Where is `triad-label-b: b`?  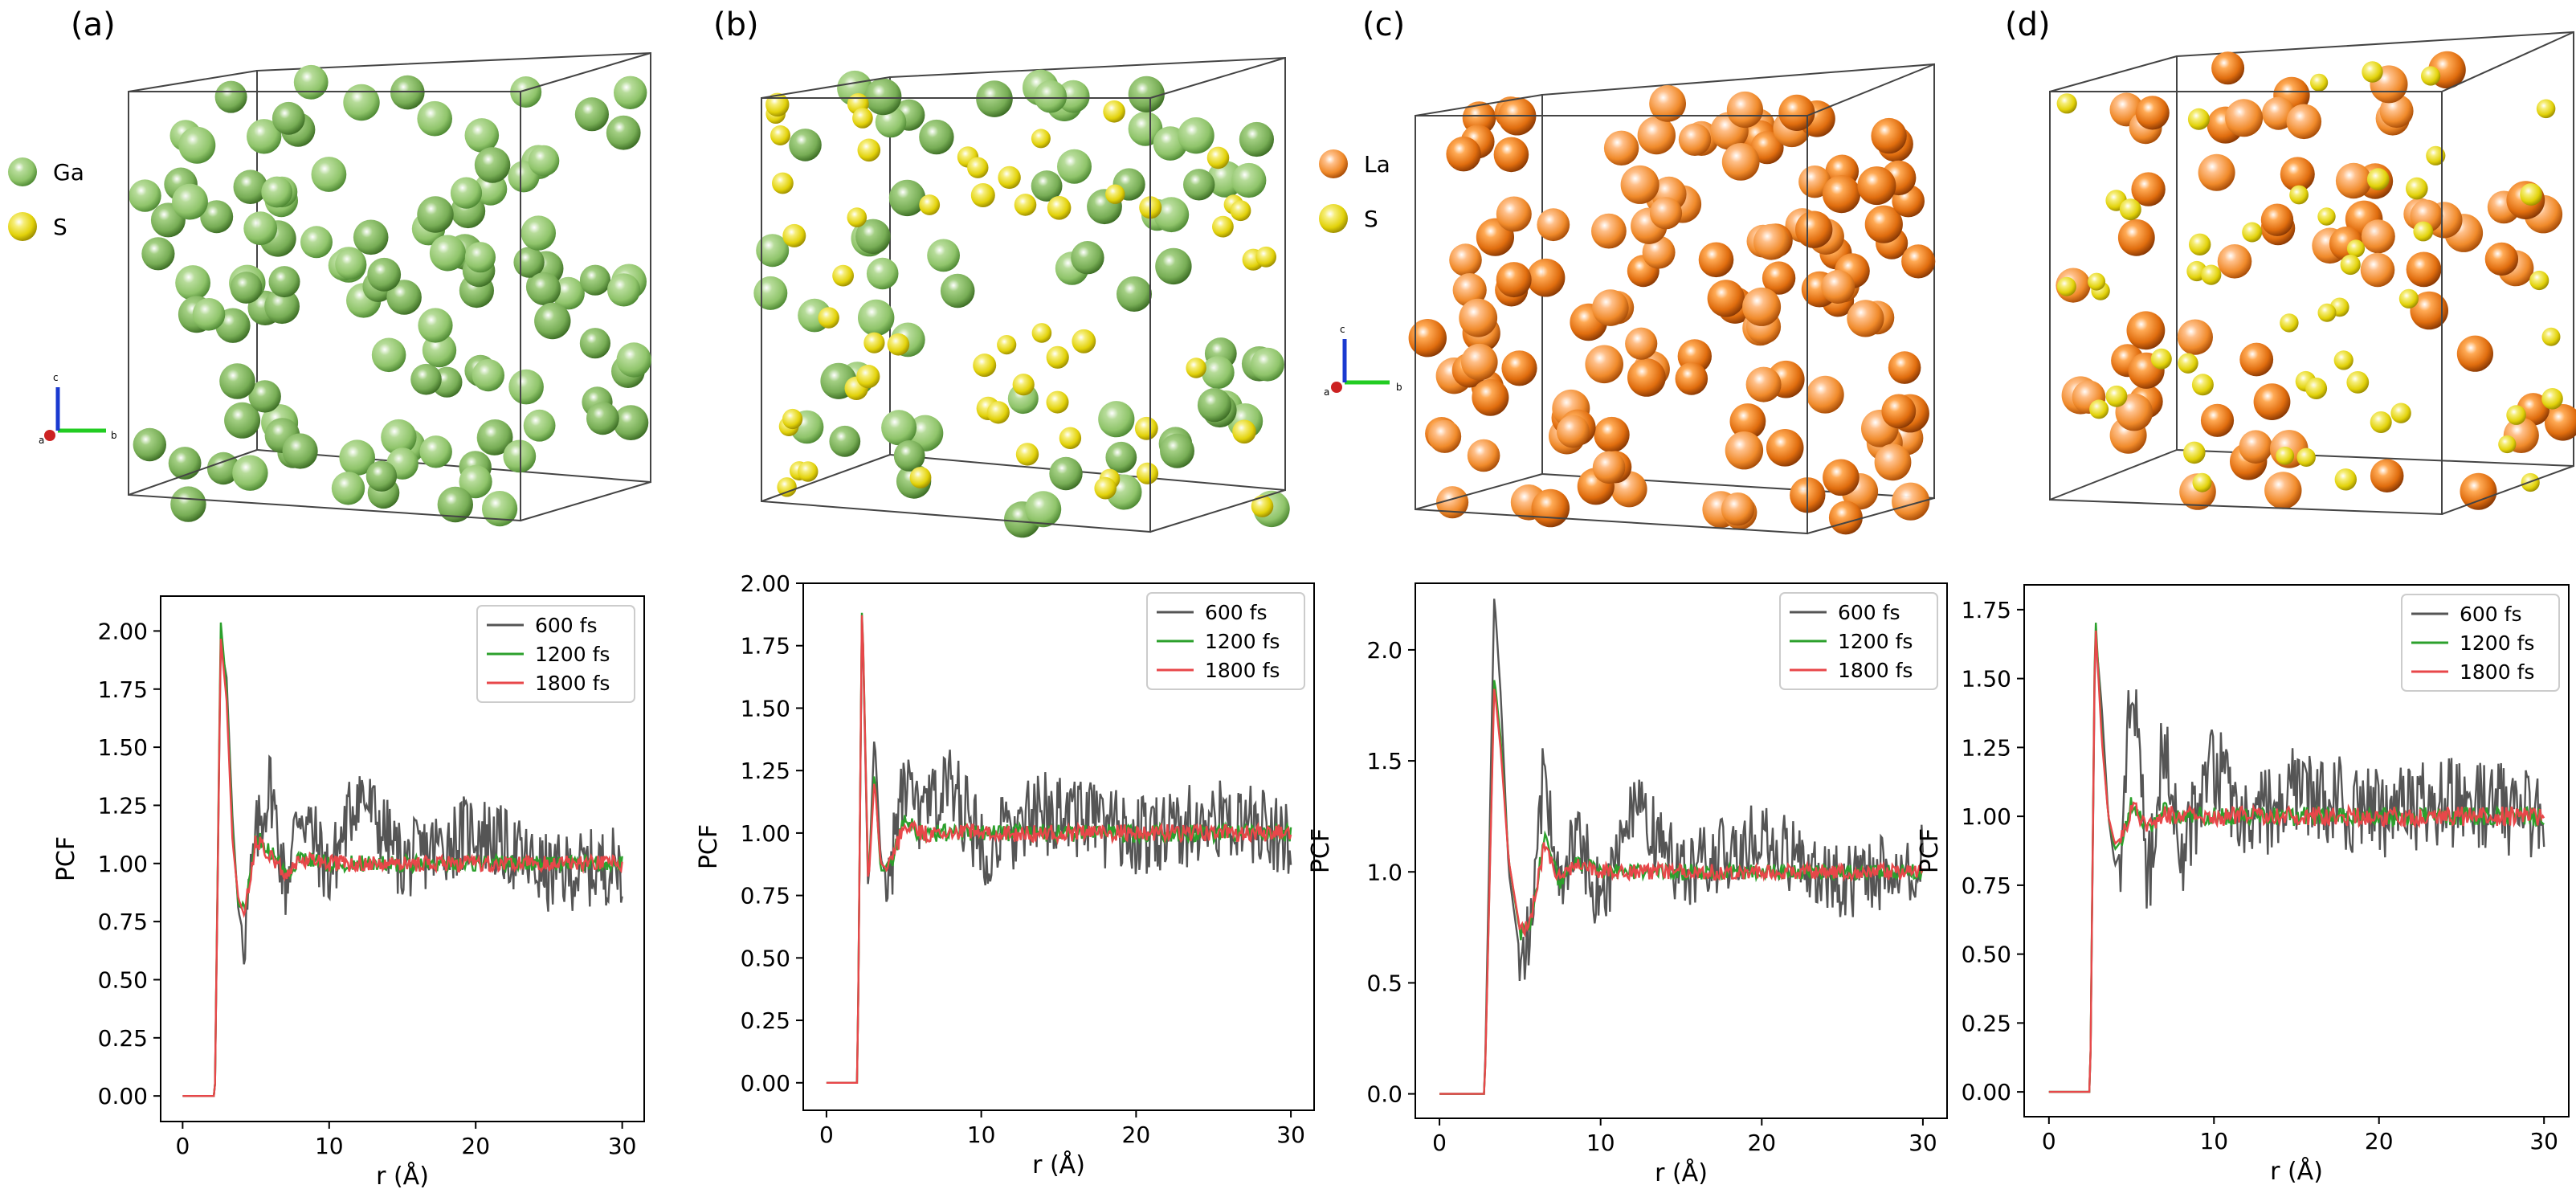 triad-label-b: b is located at coordinates (1399, 387).